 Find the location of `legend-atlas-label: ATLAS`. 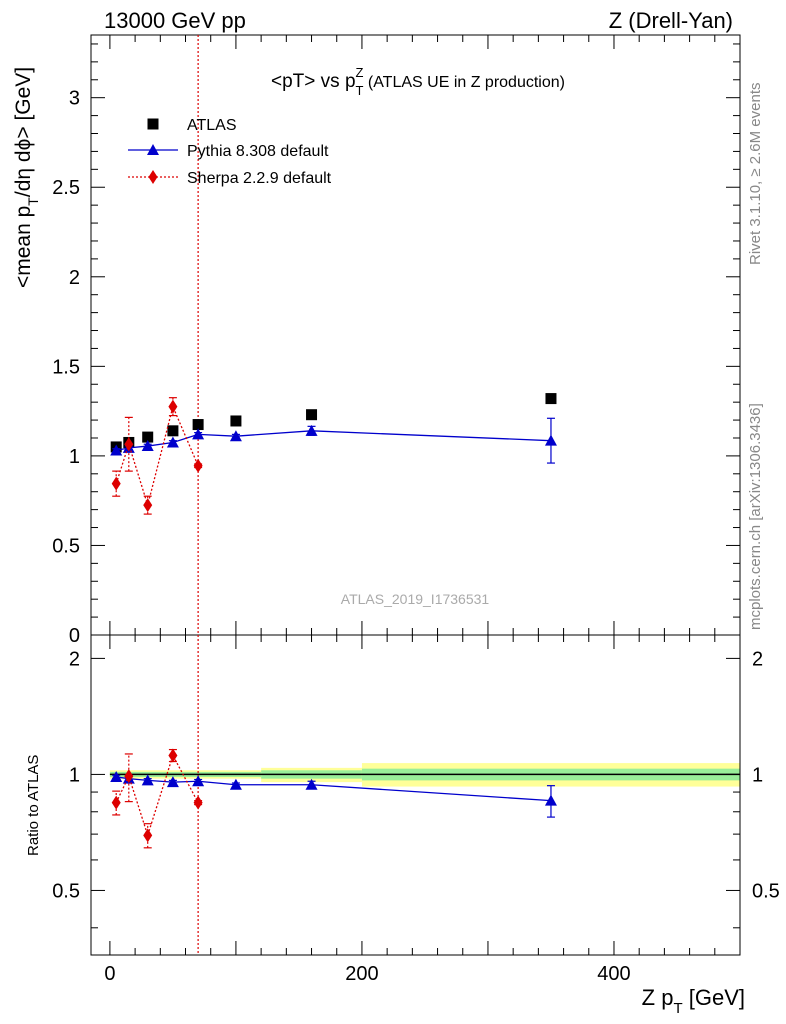

legend-atlas-label: ATLAS is located at coordinates (212, 125).